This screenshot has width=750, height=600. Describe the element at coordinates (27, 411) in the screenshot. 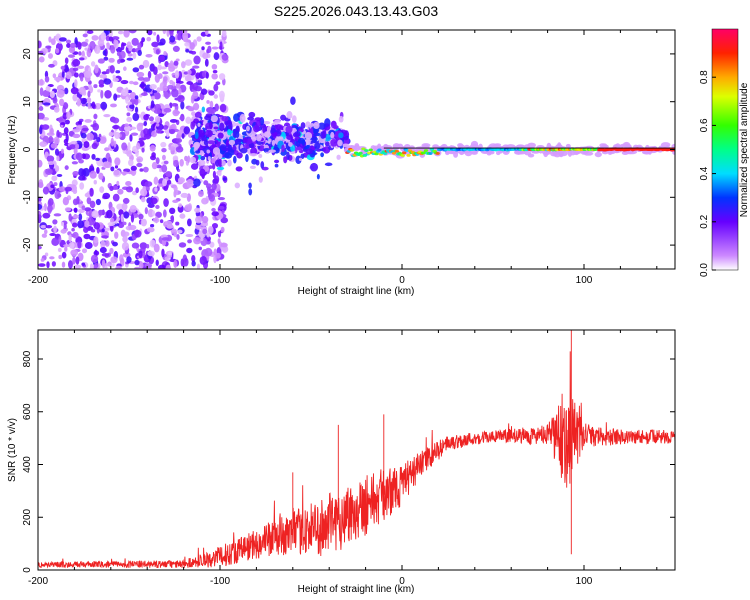

I see `snr-y-tick-label: 600` at that location.